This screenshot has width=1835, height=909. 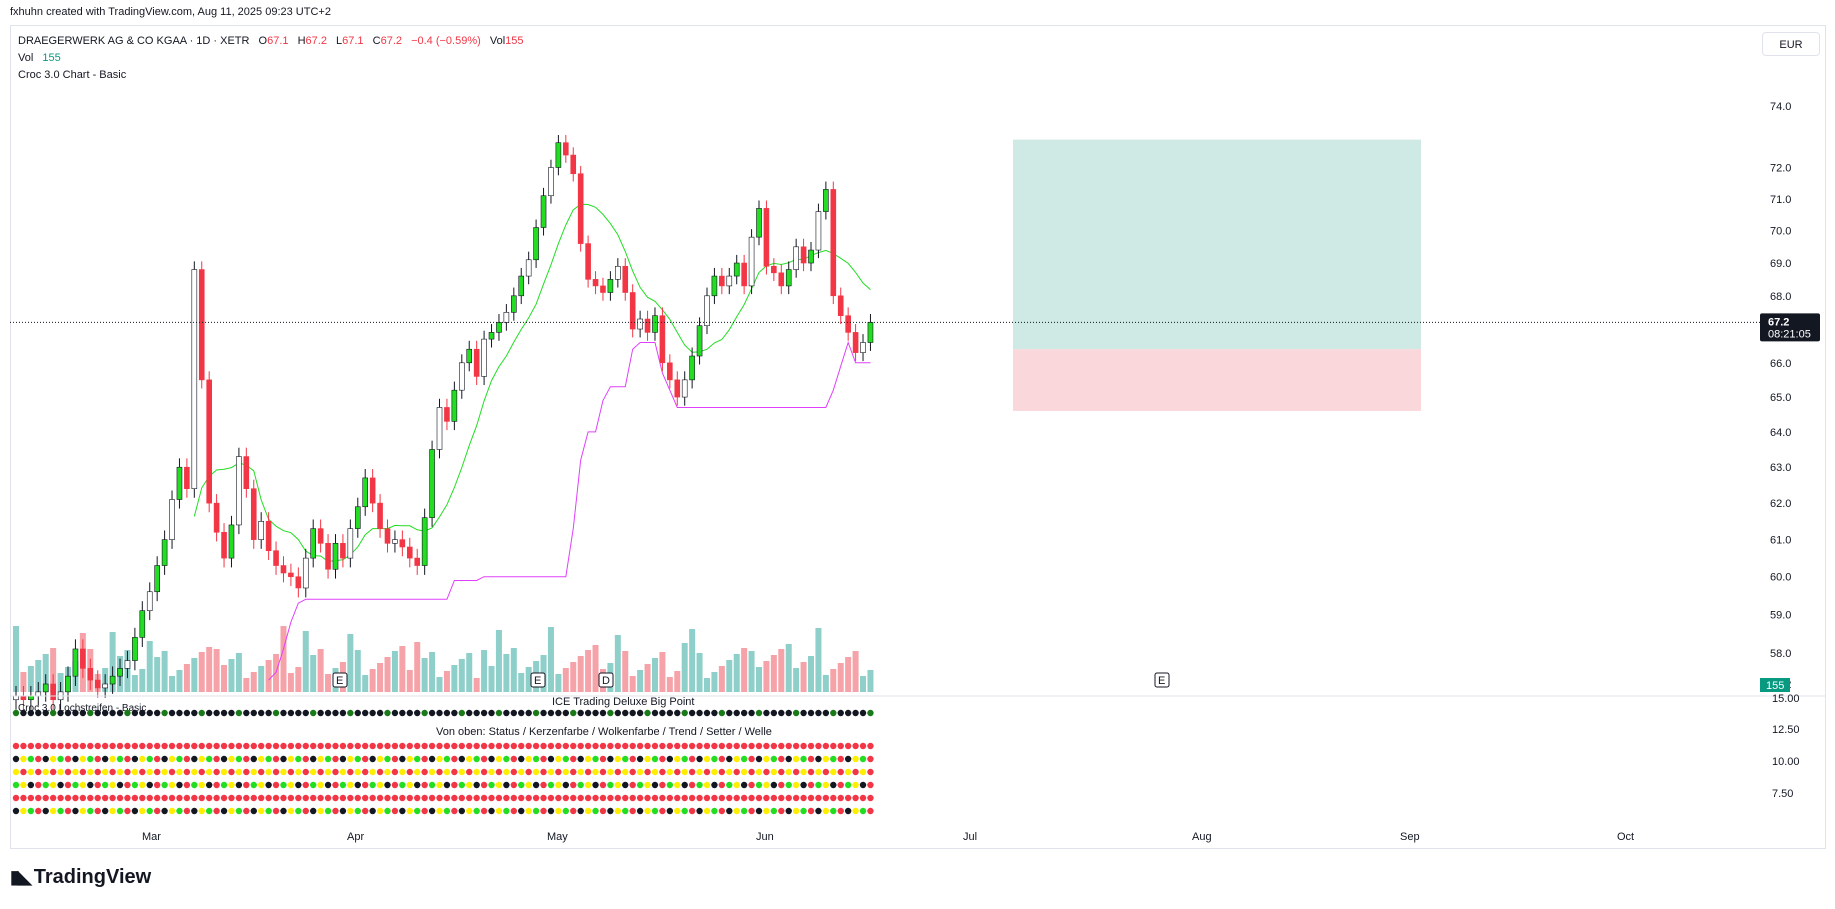 I want to click on indicator-legend: Croc 3.0 Chart - Basic, so click(x=72, y=75).